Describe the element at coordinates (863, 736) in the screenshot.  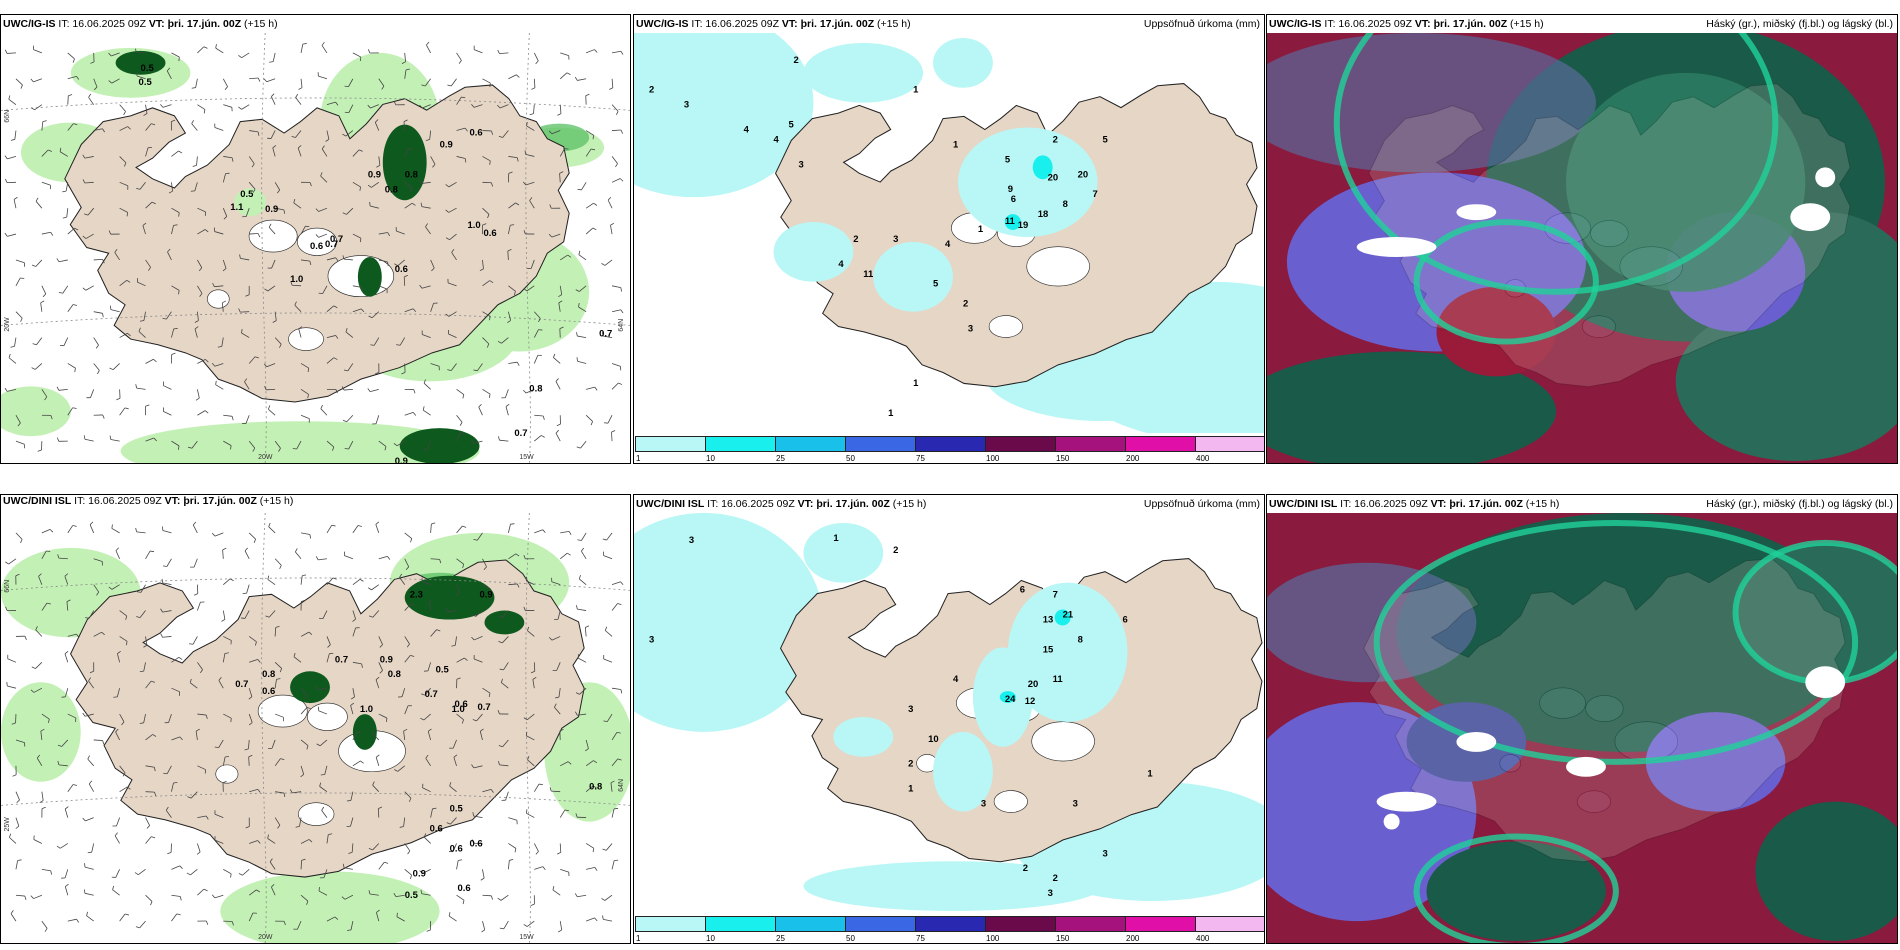
I see `precip-land-cell` at that location.